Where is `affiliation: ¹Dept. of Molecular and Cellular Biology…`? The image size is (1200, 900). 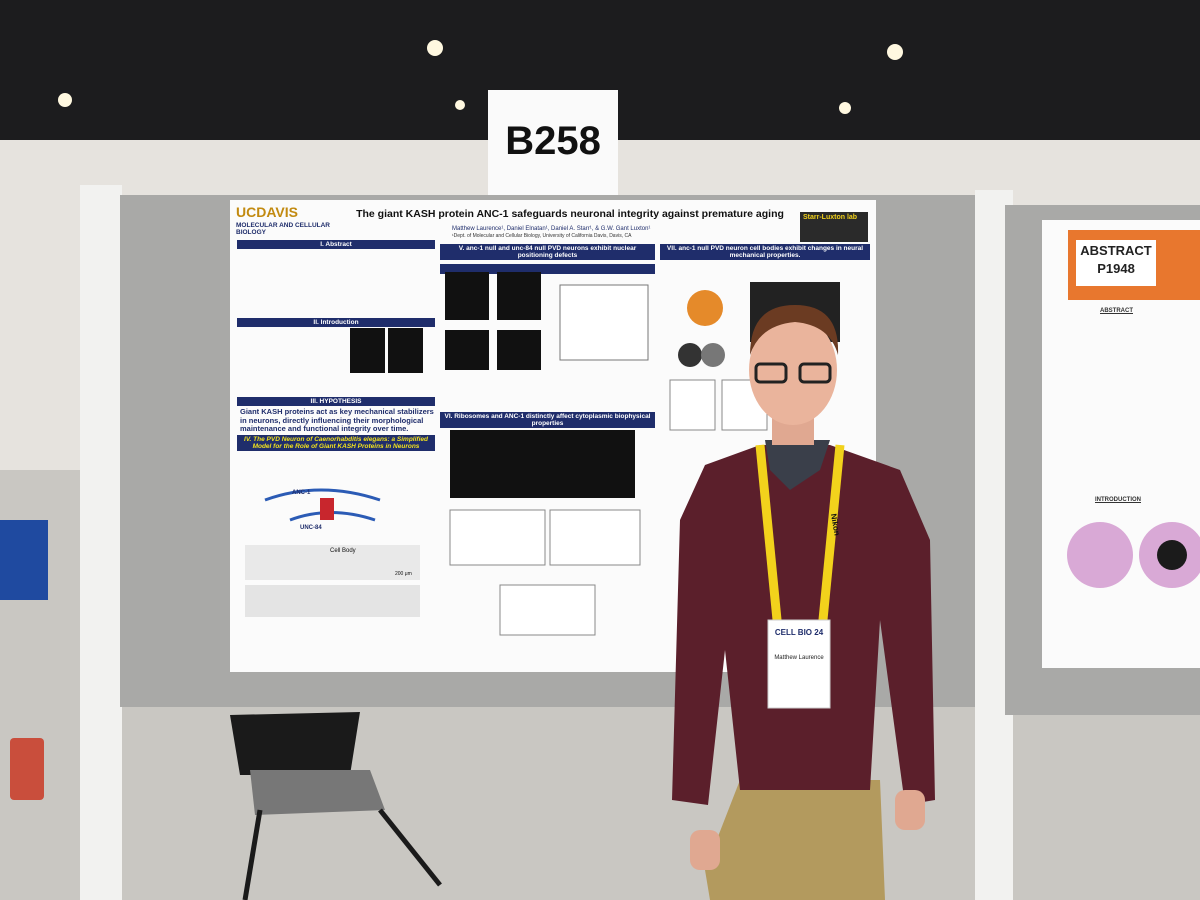
affiliation: ¹Dept. of Molecular and Cellular Biology… is located at coordinates (542, 236).